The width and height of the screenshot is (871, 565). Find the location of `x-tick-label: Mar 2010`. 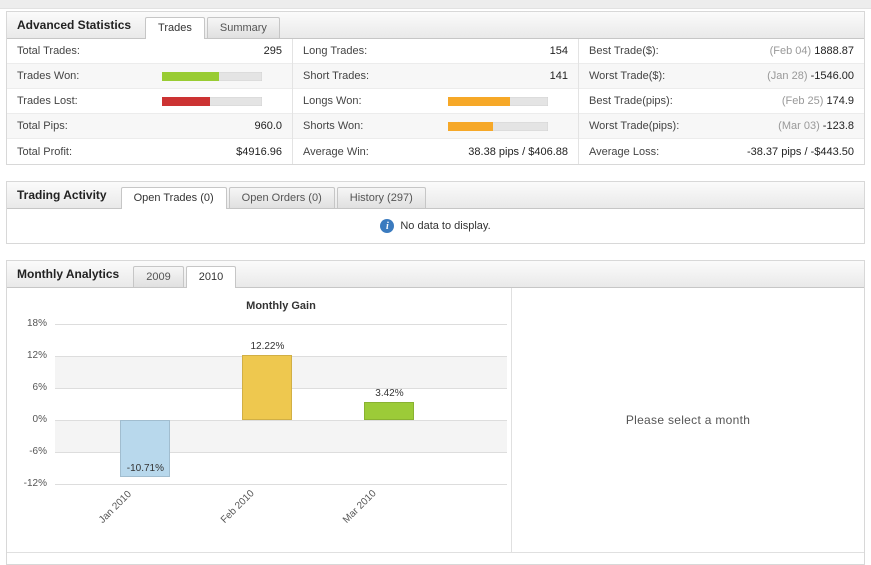

x-tick-label: Mar 2010 is located at coordinates (360, 507).